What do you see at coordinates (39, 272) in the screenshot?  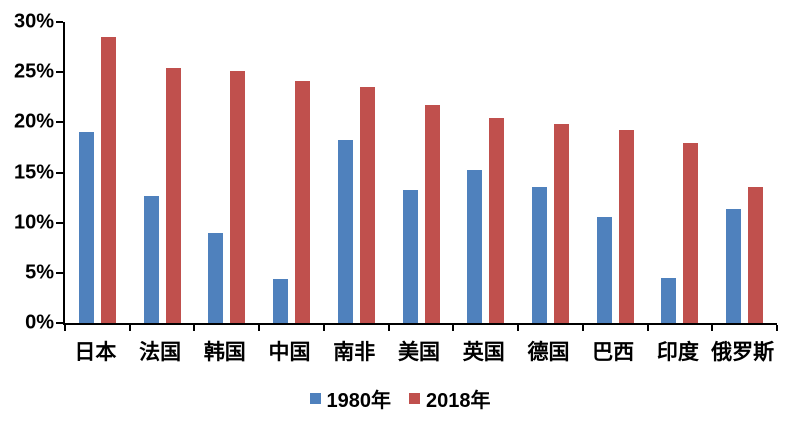 I see `y-tick-label: 5%` at bounding box center [39, 272].